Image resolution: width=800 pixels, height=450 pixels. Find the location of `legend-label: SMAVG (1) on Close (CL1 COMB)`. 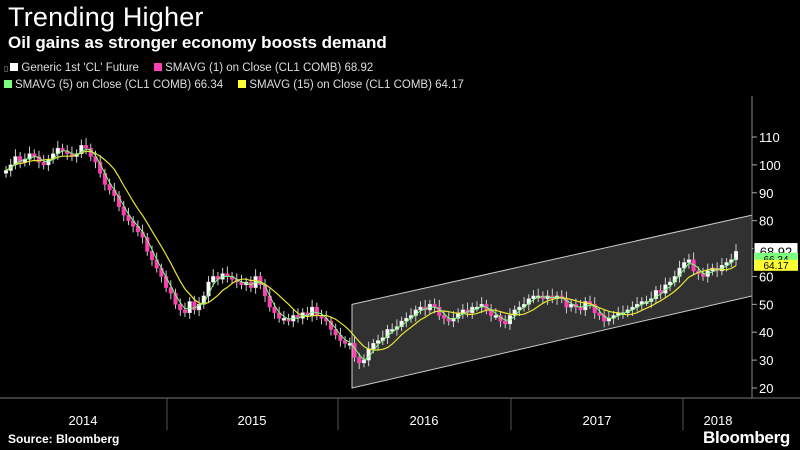

legend-label: SMAVG (1) on Close (CL1 COMB) is located at coordinates (253, 68).